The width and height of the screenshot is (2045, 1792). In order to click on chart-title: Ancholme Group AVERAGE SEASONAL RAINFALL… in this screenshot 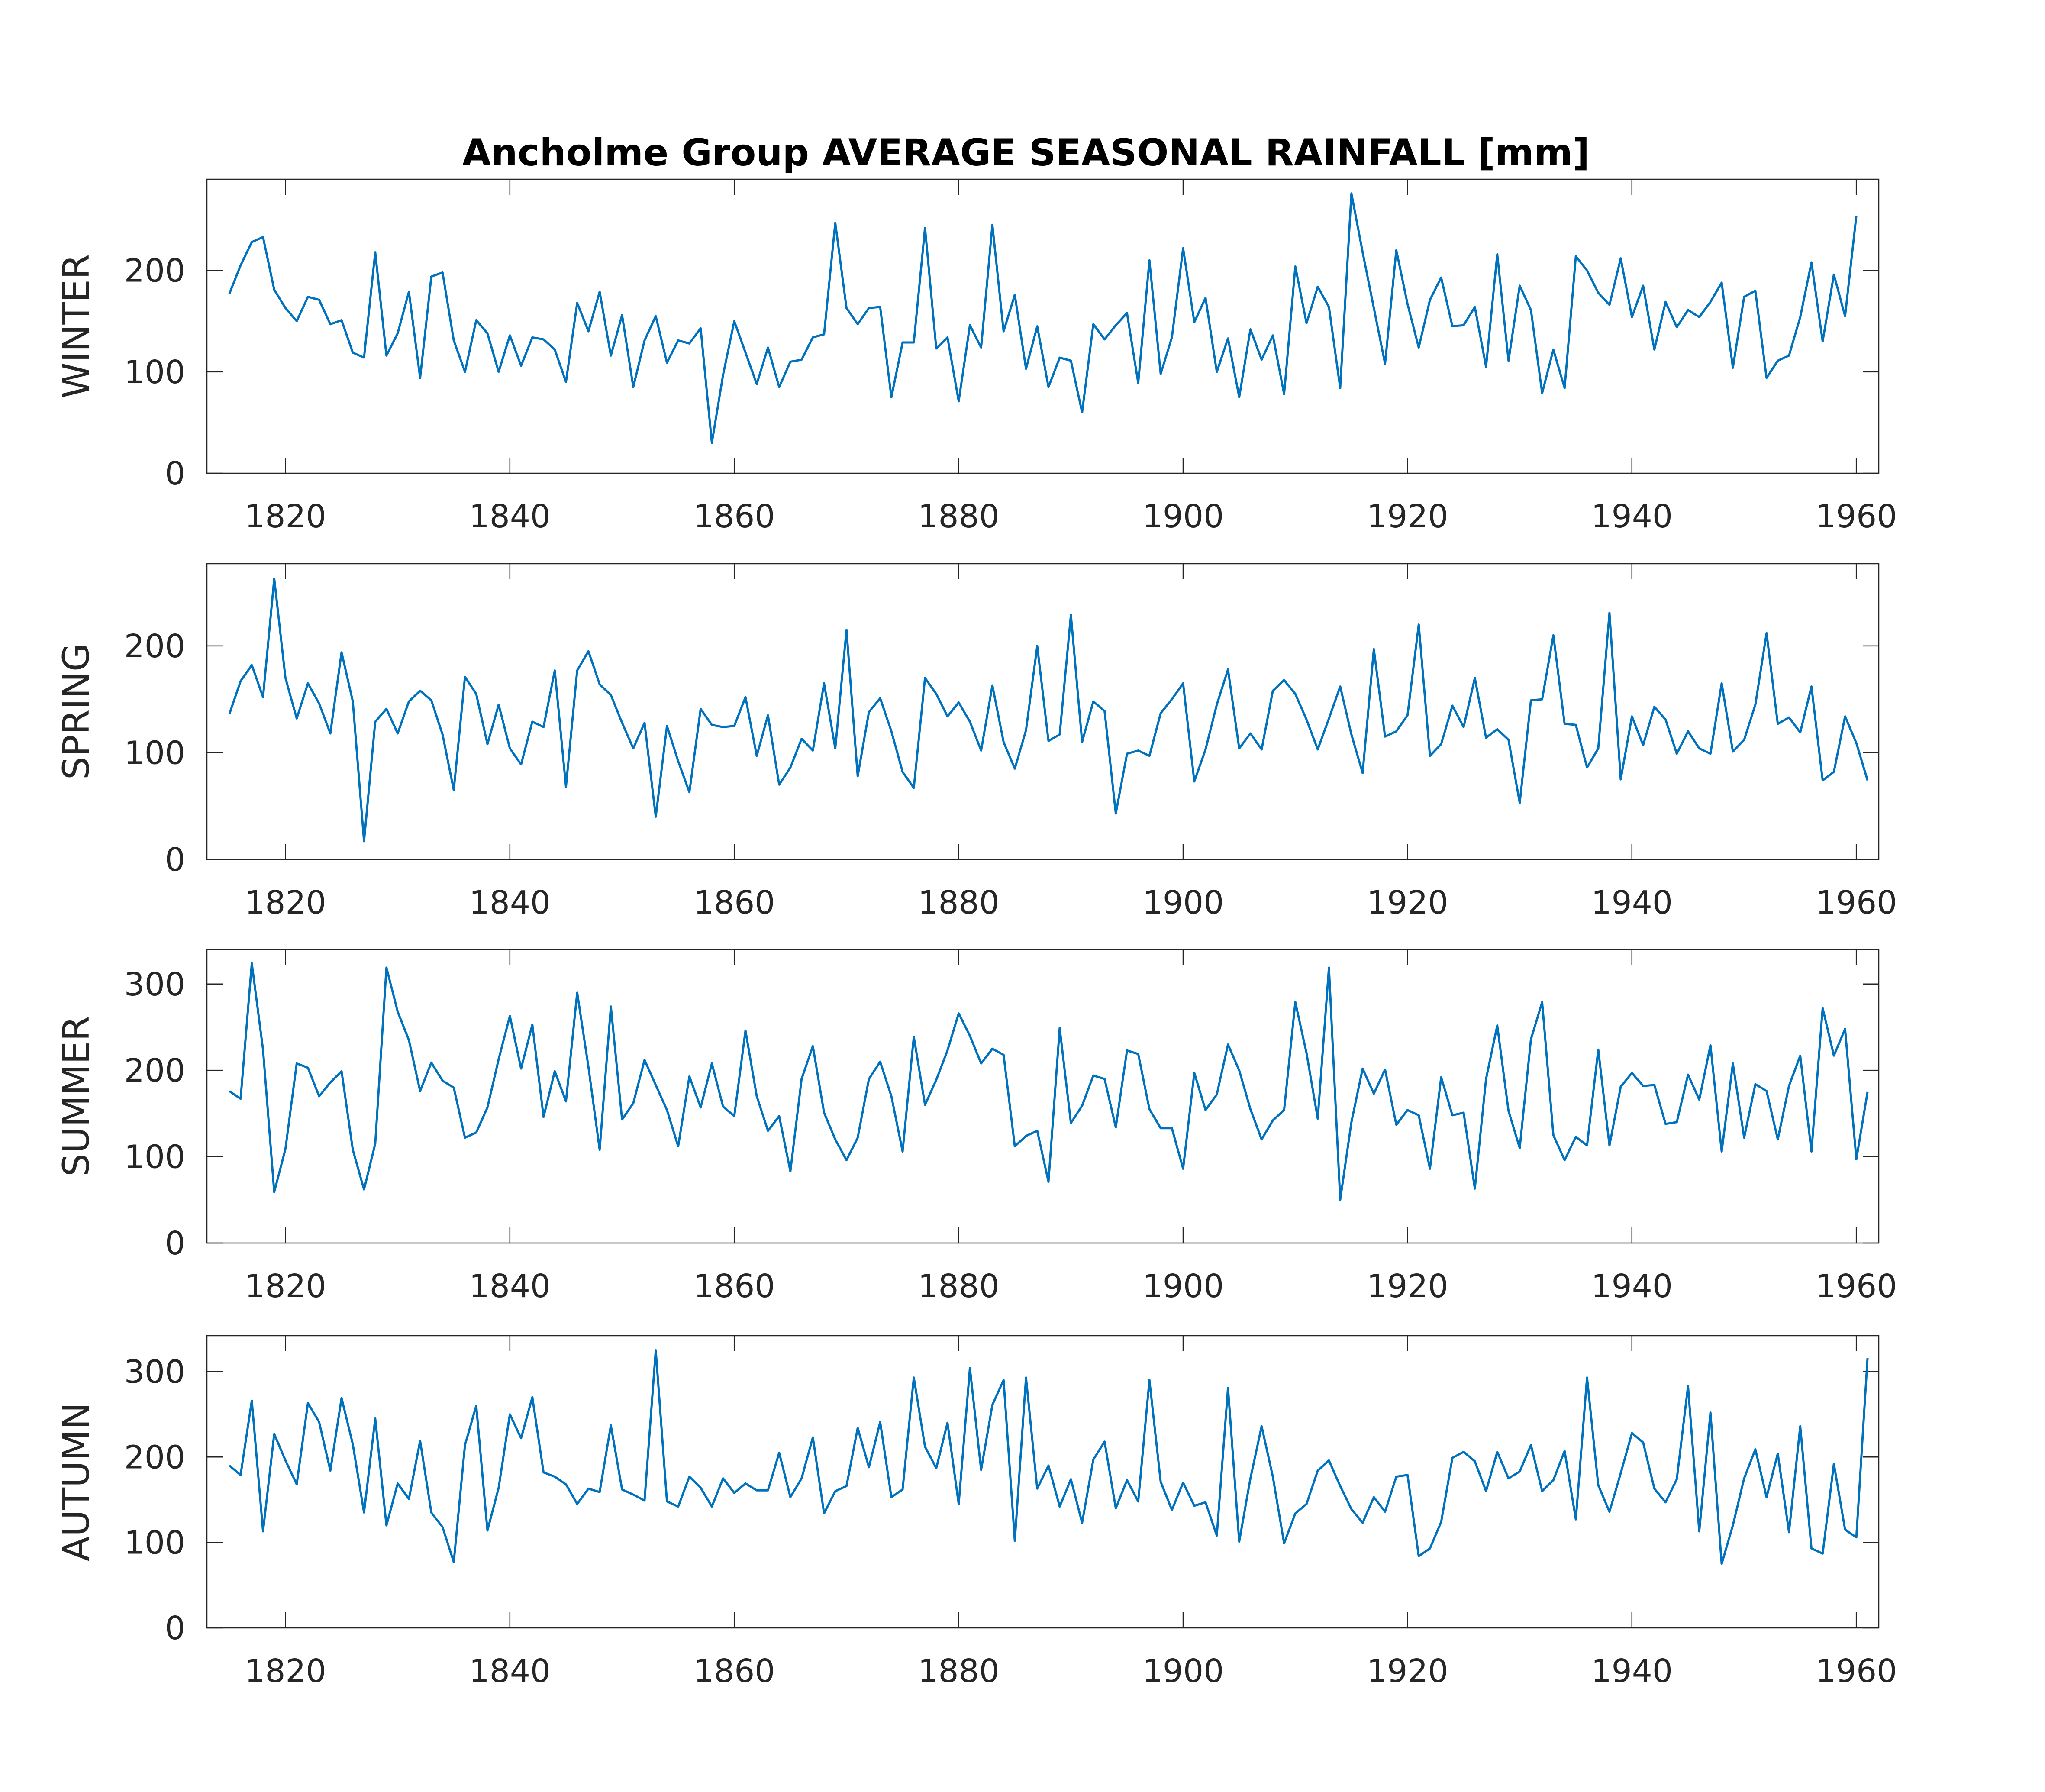, I will do `click(1026, 153)`.